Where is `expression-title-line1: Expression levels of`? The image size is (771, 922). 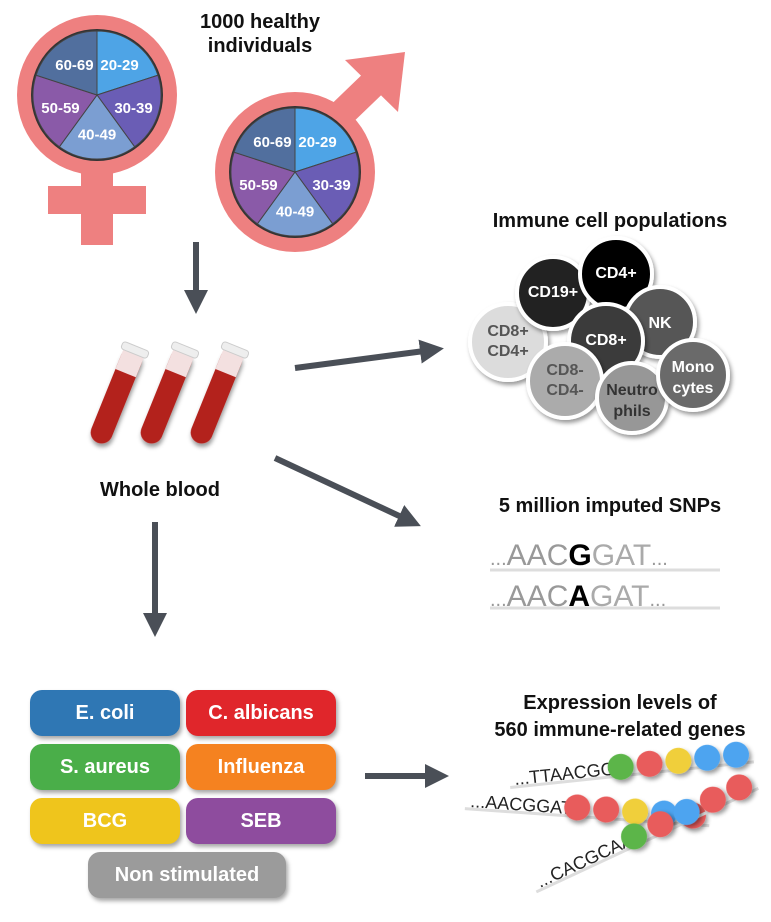 expression-title-line1: Expression levels of is located at coordinates (620, 703).